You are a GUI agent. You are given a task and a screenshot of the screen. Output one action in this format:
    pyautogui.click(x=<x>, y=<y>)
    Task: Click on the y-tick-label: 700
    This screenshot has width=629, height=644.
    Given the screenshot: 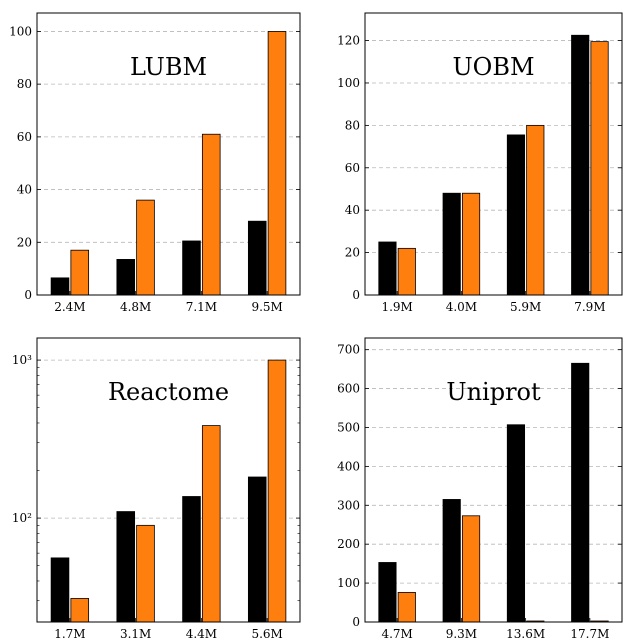 What is the action you would take?
    pyautogui.click(x=348, y=350)
    